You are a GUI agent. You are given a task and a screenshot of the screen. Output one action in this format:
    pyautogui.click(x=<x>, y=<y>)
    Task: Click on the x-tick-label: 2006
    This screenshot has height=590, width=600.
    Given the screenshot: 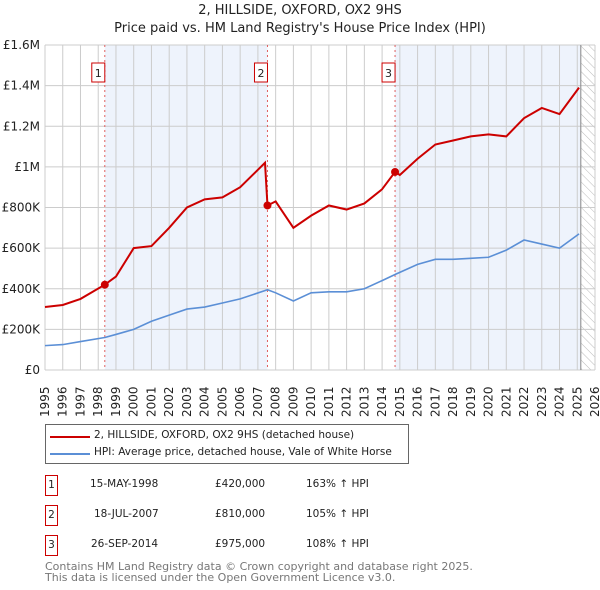 What is the action you would take?
    pyautogui.click(x=240, y=401)
    